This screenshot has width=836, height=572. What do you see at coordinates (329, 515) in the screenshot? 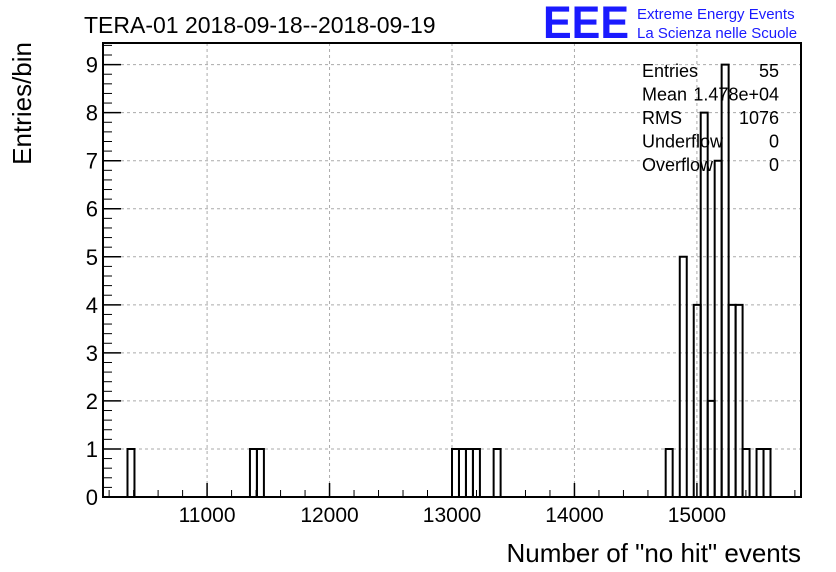
I see `x-tick-label: 12000` at bounding box center [329, 515].